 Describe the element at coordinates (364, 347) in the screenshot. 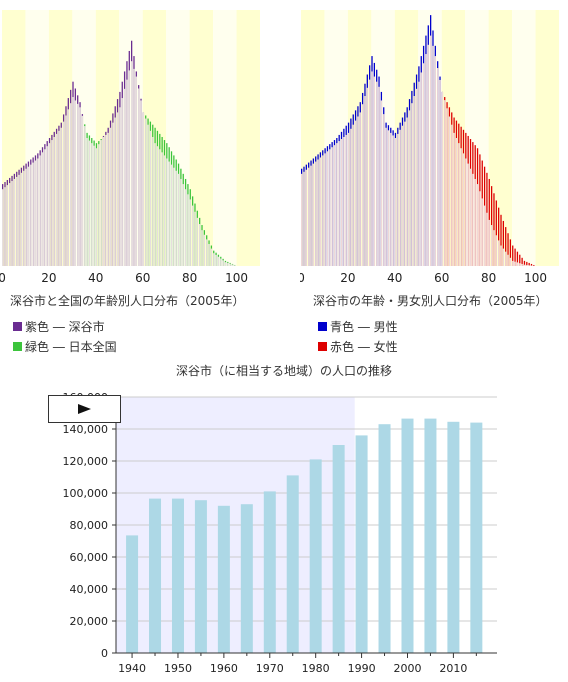

I see `legend-label: 赤色 ― 女性` at that location.